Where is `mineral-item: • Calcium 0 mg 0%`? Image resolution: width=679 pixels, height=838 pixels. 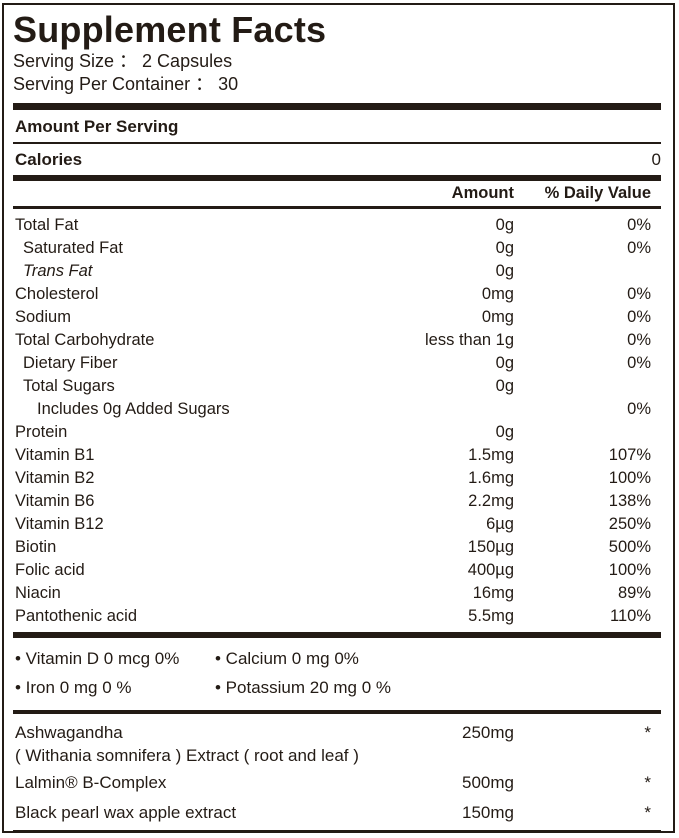 mineral-item: • Calcium 0 mg 0% is located at coordinates (287, 658).